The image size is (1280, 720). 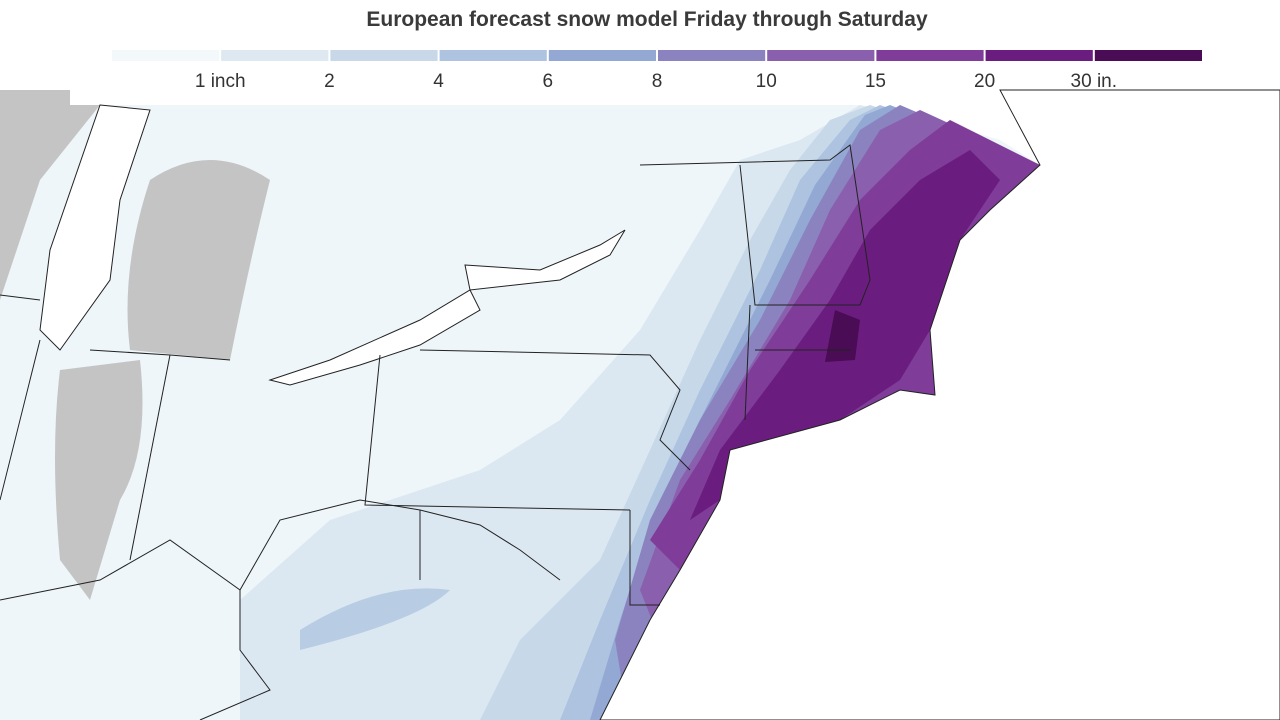 What do you see at coordinates (95, 227) in the screenshot?
I see `lake-michigan` at bounding box center [95, 227].